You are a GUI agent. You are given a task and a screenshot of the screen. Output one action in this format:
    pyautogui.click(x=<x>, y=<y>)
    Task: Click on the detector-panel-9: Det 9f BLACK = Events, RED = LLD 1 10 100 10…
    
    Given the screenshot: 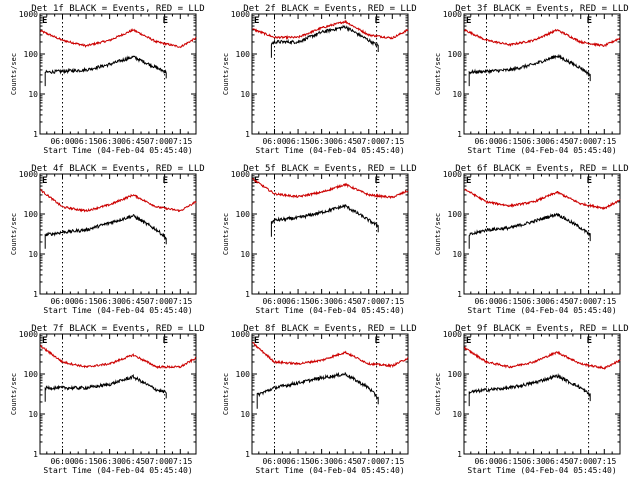 What is the action you would take?
    pyautogui.click(x=531, y=399)
    